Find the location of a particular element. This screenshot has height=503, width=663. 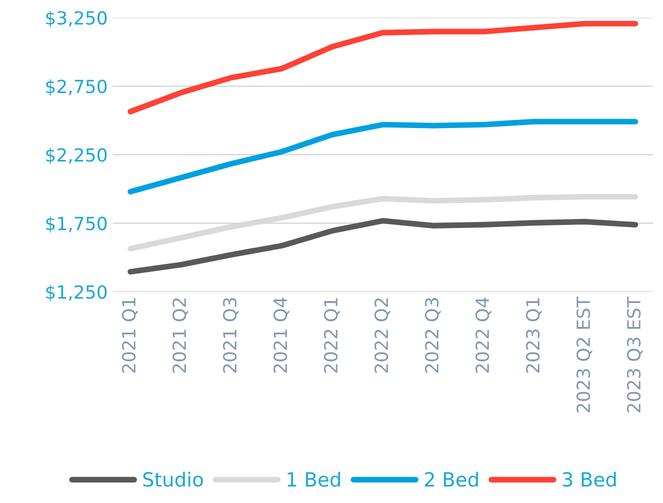

y-tick-label: $2,250 is located at coordinates (76, 156).